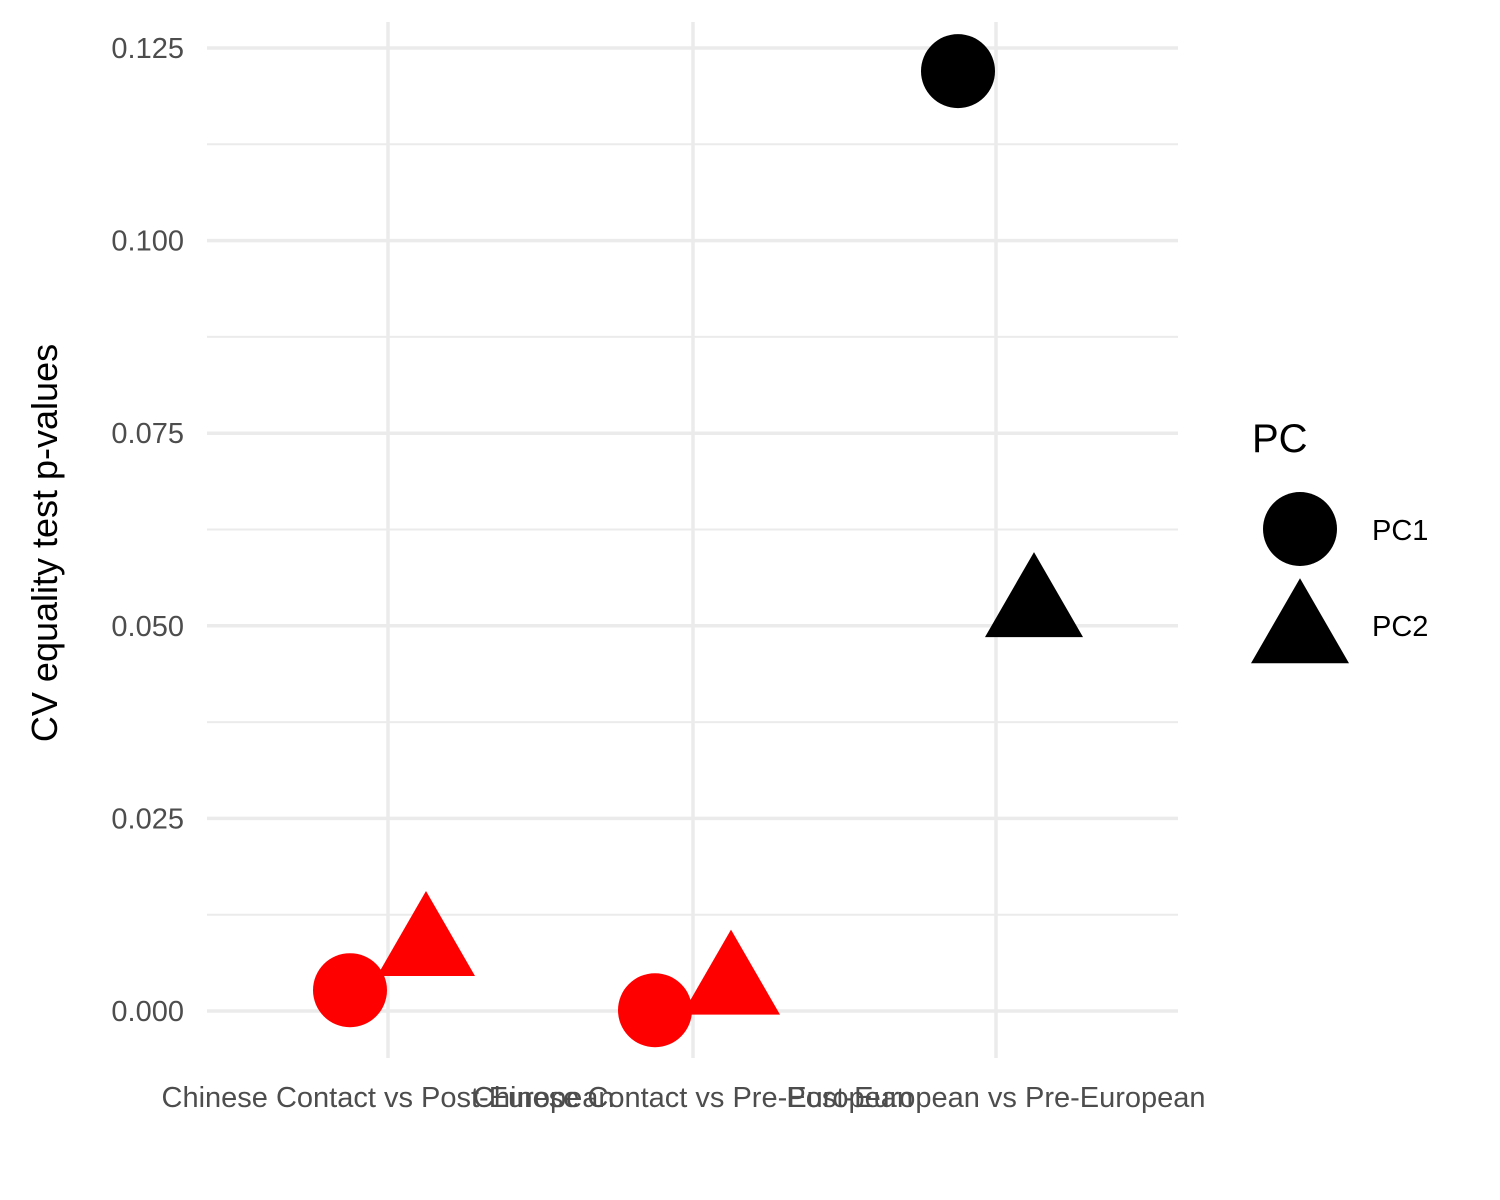 The height and width of the screenshot is (1200, 1500). I want to click on y-tick-label: 0.050, so click(147, 627).